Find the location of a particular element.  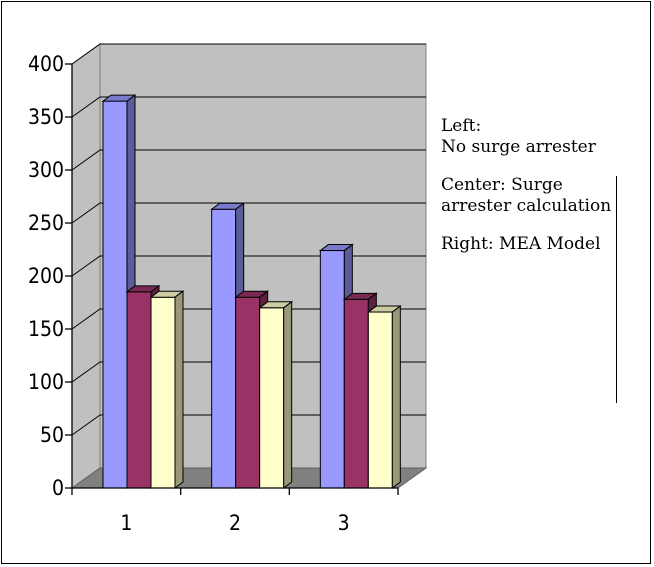

legend-entry-right: Right: MEA Model is located at coordinates (521, 244).